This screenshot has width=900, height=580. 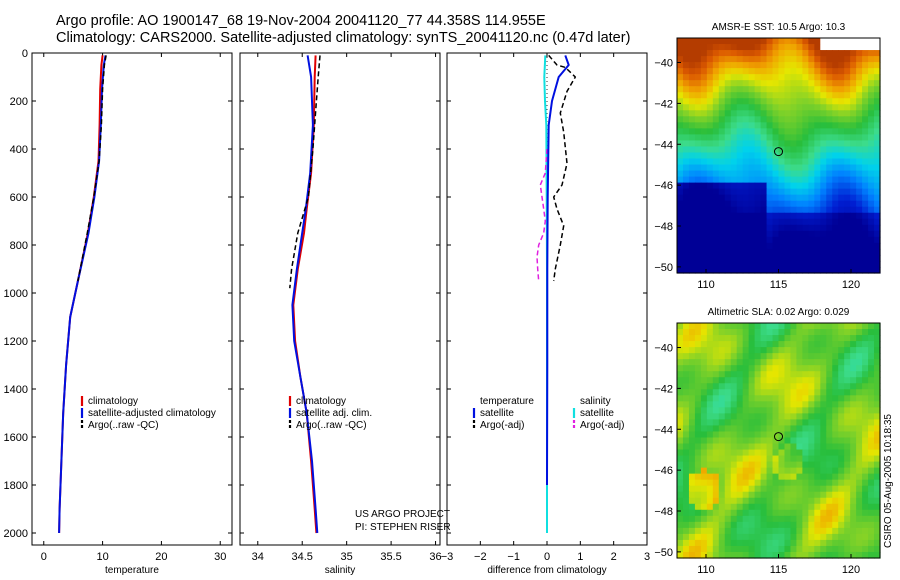 I want to click on x-tick-label: 3, so click(x=647, y=557).